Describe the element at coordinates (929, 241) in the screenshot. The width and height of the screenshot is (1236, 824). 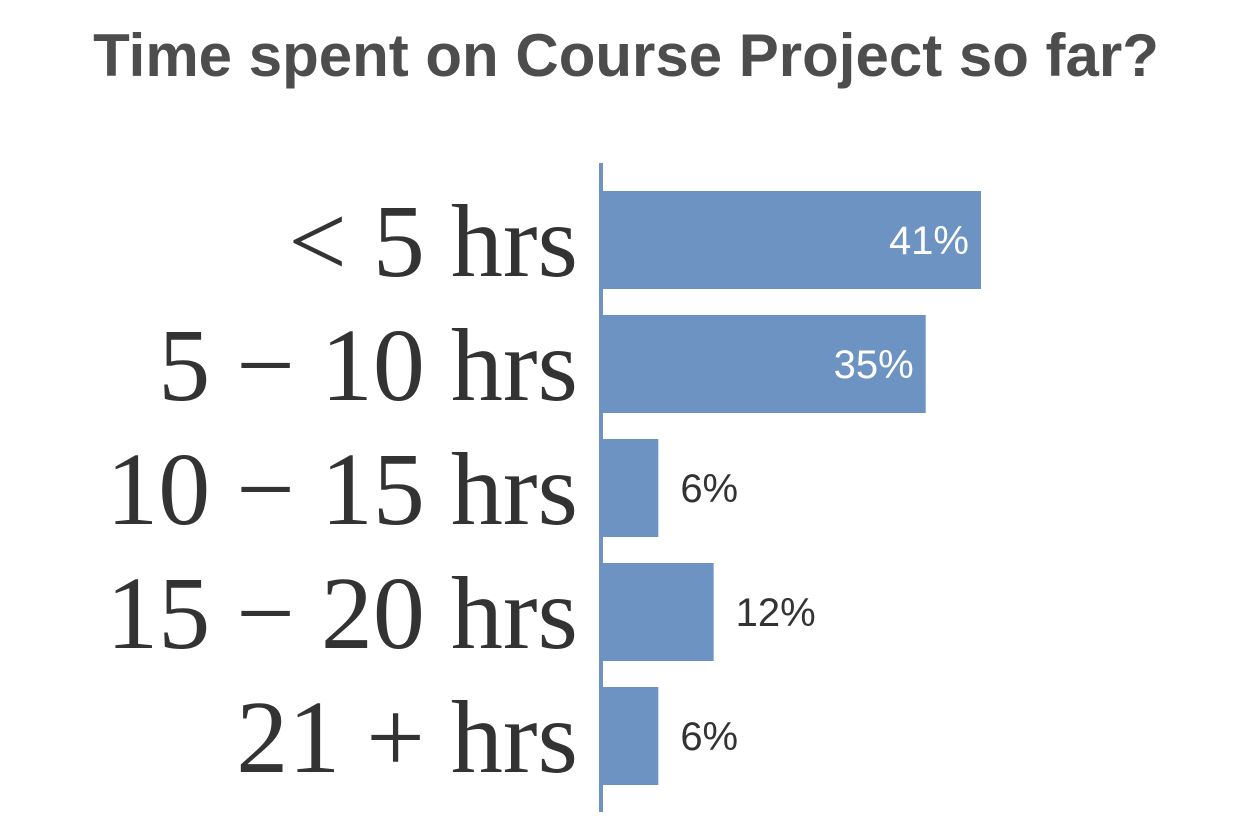
I see `value-label: 41%` at that location.